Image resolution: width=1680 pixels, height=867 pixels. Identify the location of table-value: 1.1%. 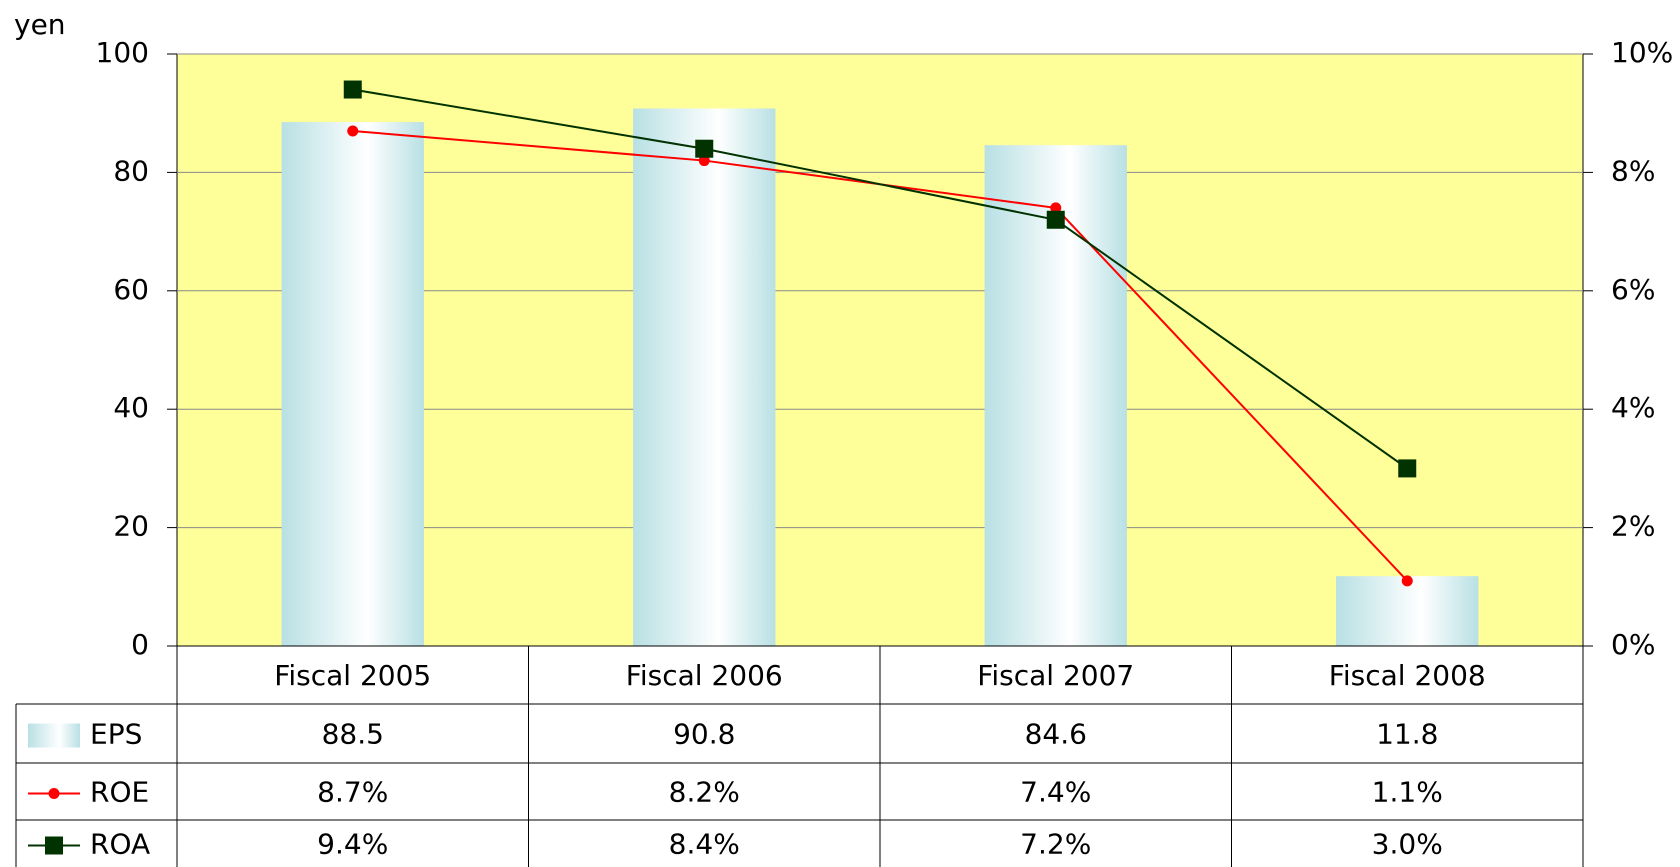
(1407, 792).